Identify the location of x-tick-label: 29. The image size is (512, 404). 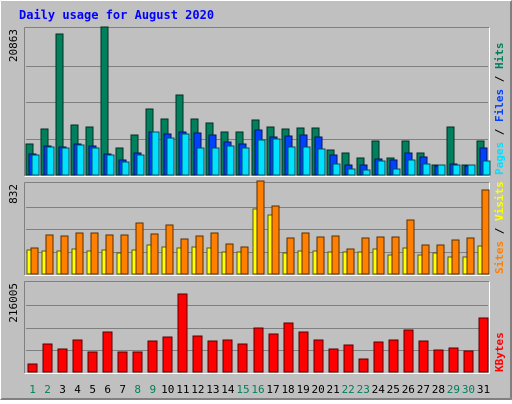
(453, 389).